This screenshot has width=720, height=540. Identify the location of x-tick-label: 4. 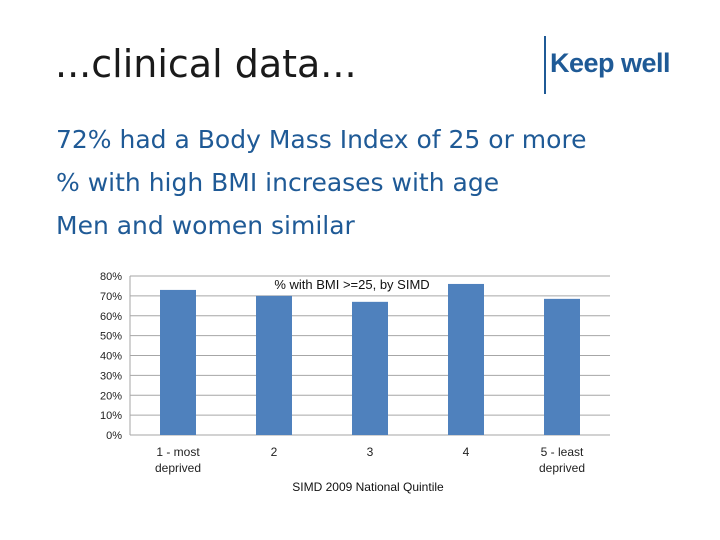
(466, 452).